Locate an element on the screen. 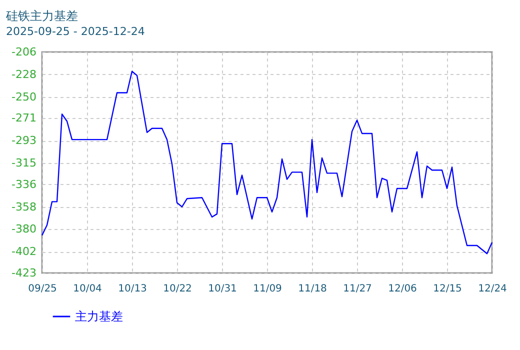 The height and width of the screenshot is (350, 520). y-tick-label: -358 is located at coordinates (24, 207).